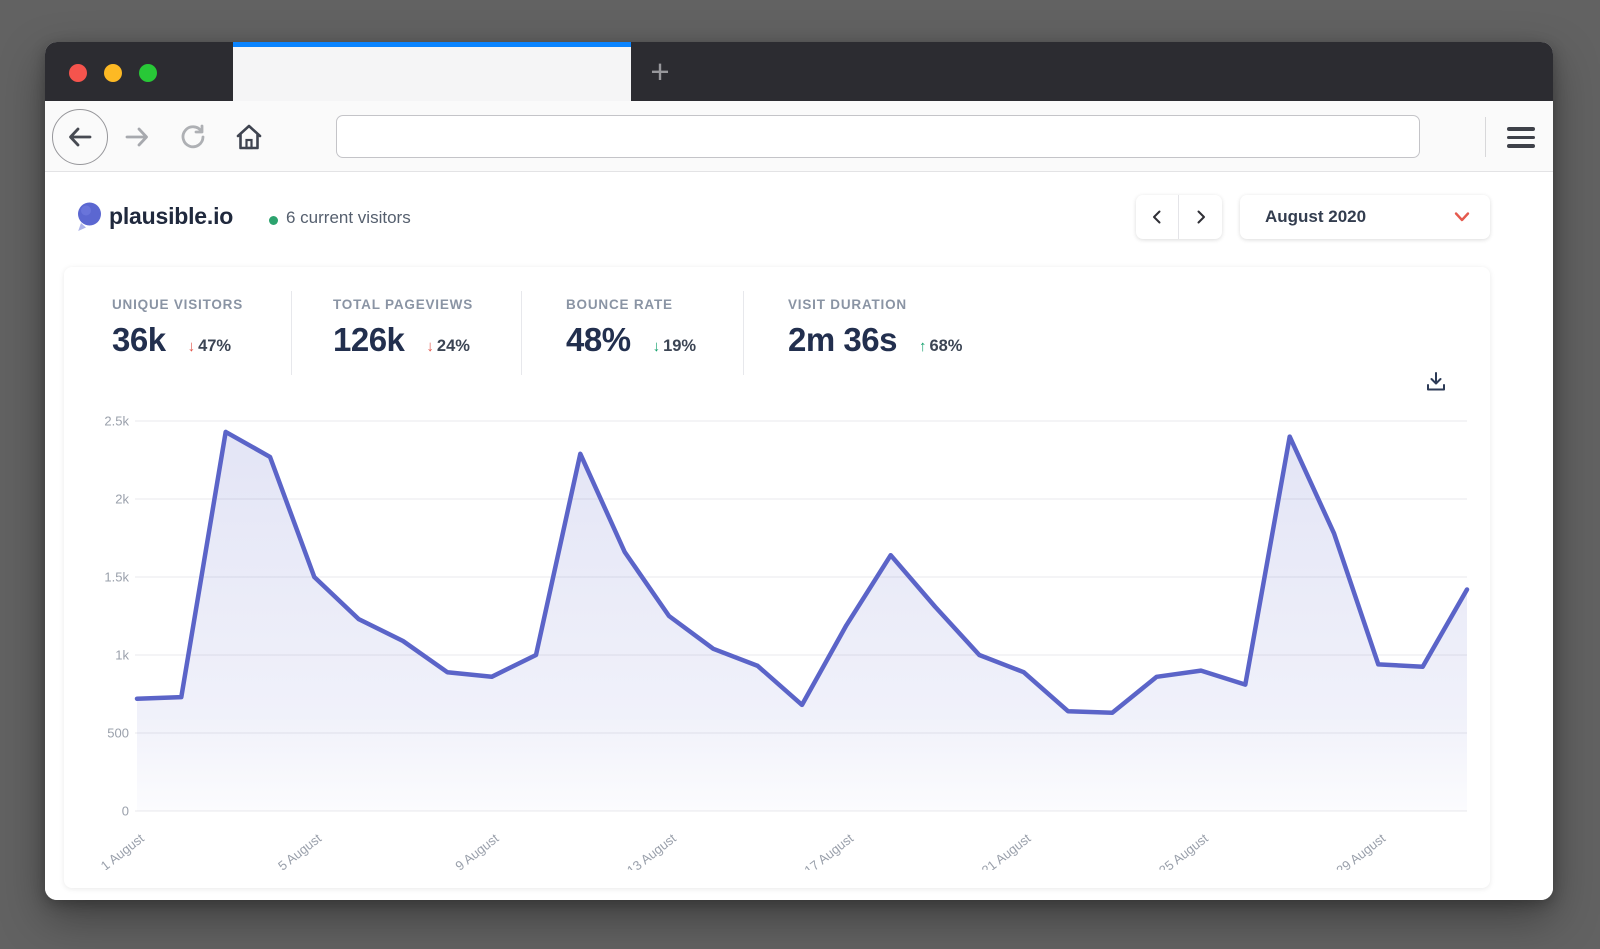 The width and height of the screenshot is (1600, 949). Describe the element at coordinates (122, 850) in the screenshot. I see `svg-text: 1 August` at that location.